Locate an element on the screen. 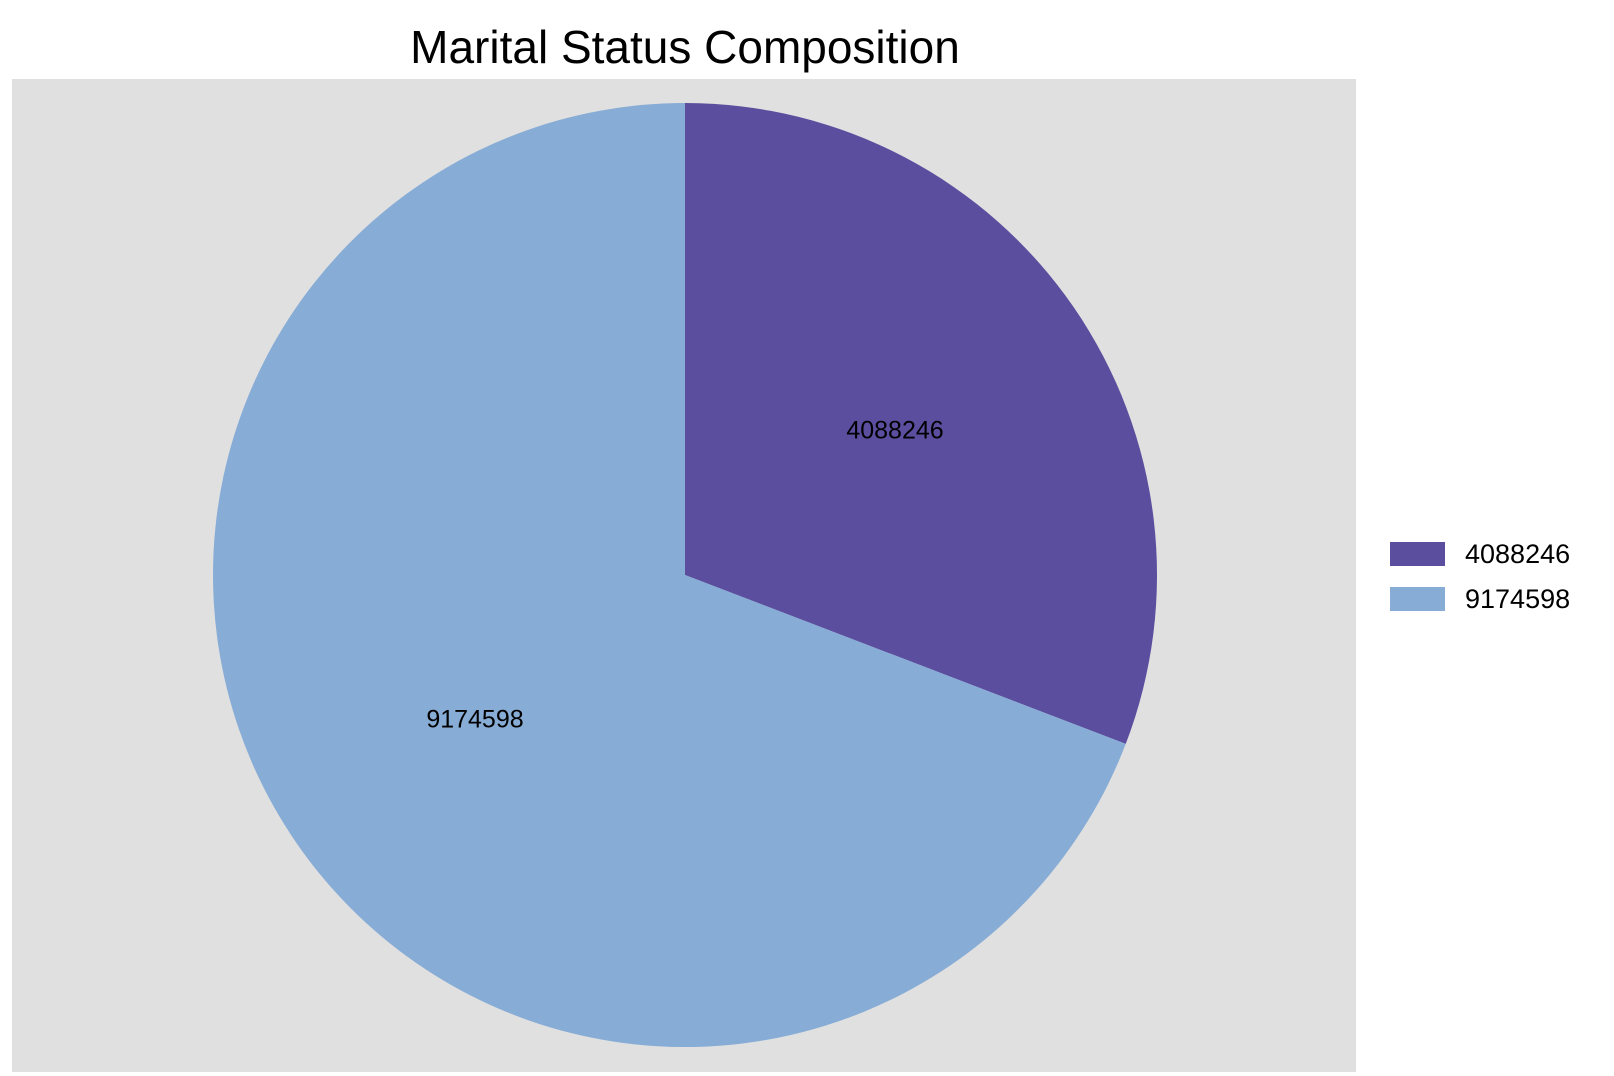  chart-title: Marital Status Composition is located at coordinates (685, 47).